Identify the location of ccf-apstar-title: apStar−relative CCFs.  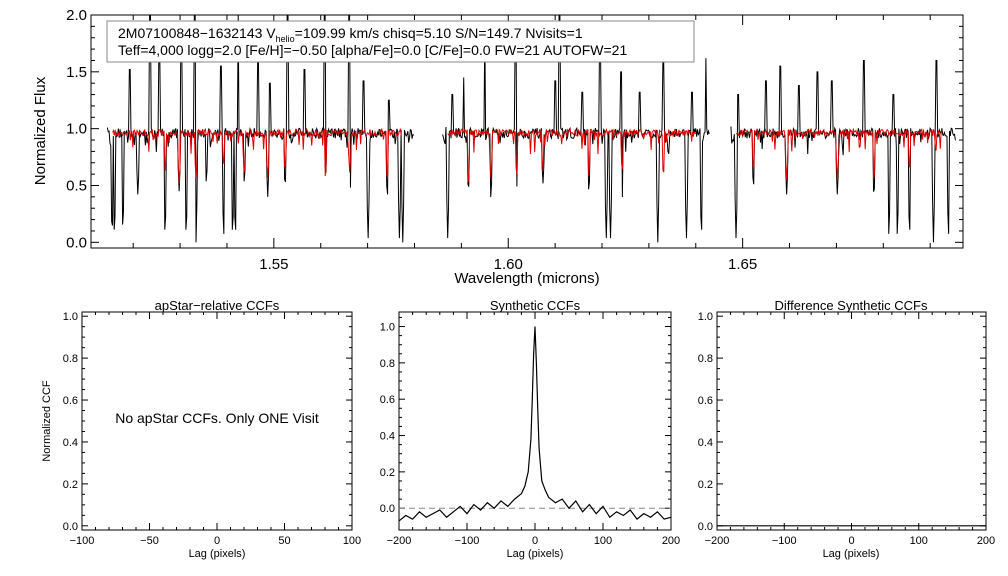
(217, 305).